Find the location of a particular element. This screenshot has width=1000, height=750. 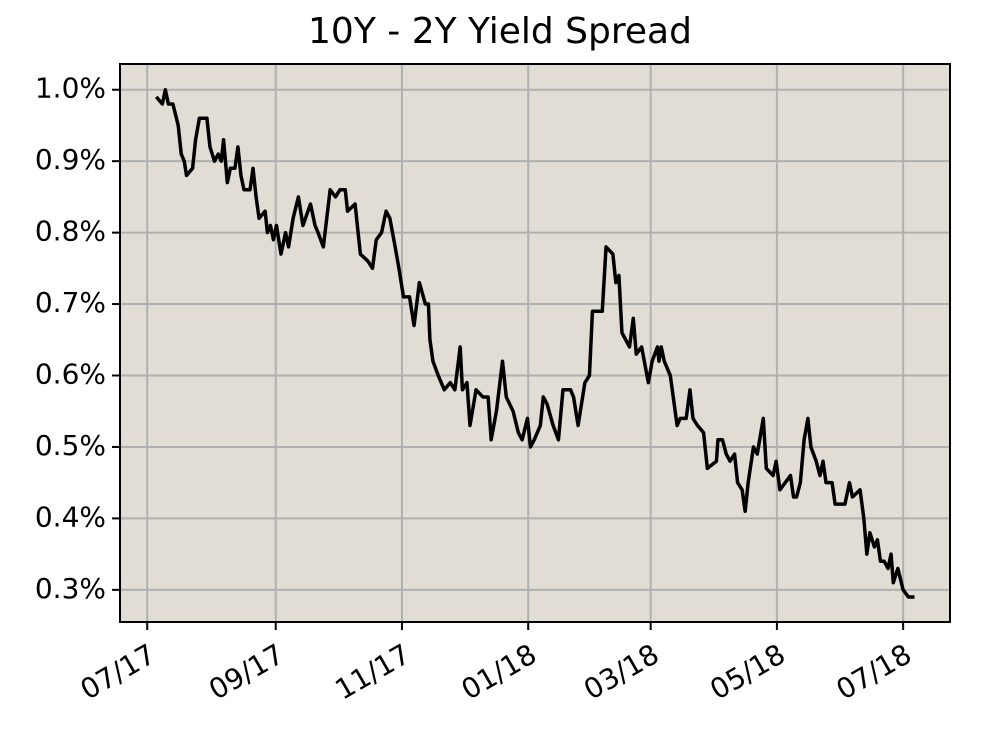

y-tick-label: 0.3% is located at coordinates (70, 588).